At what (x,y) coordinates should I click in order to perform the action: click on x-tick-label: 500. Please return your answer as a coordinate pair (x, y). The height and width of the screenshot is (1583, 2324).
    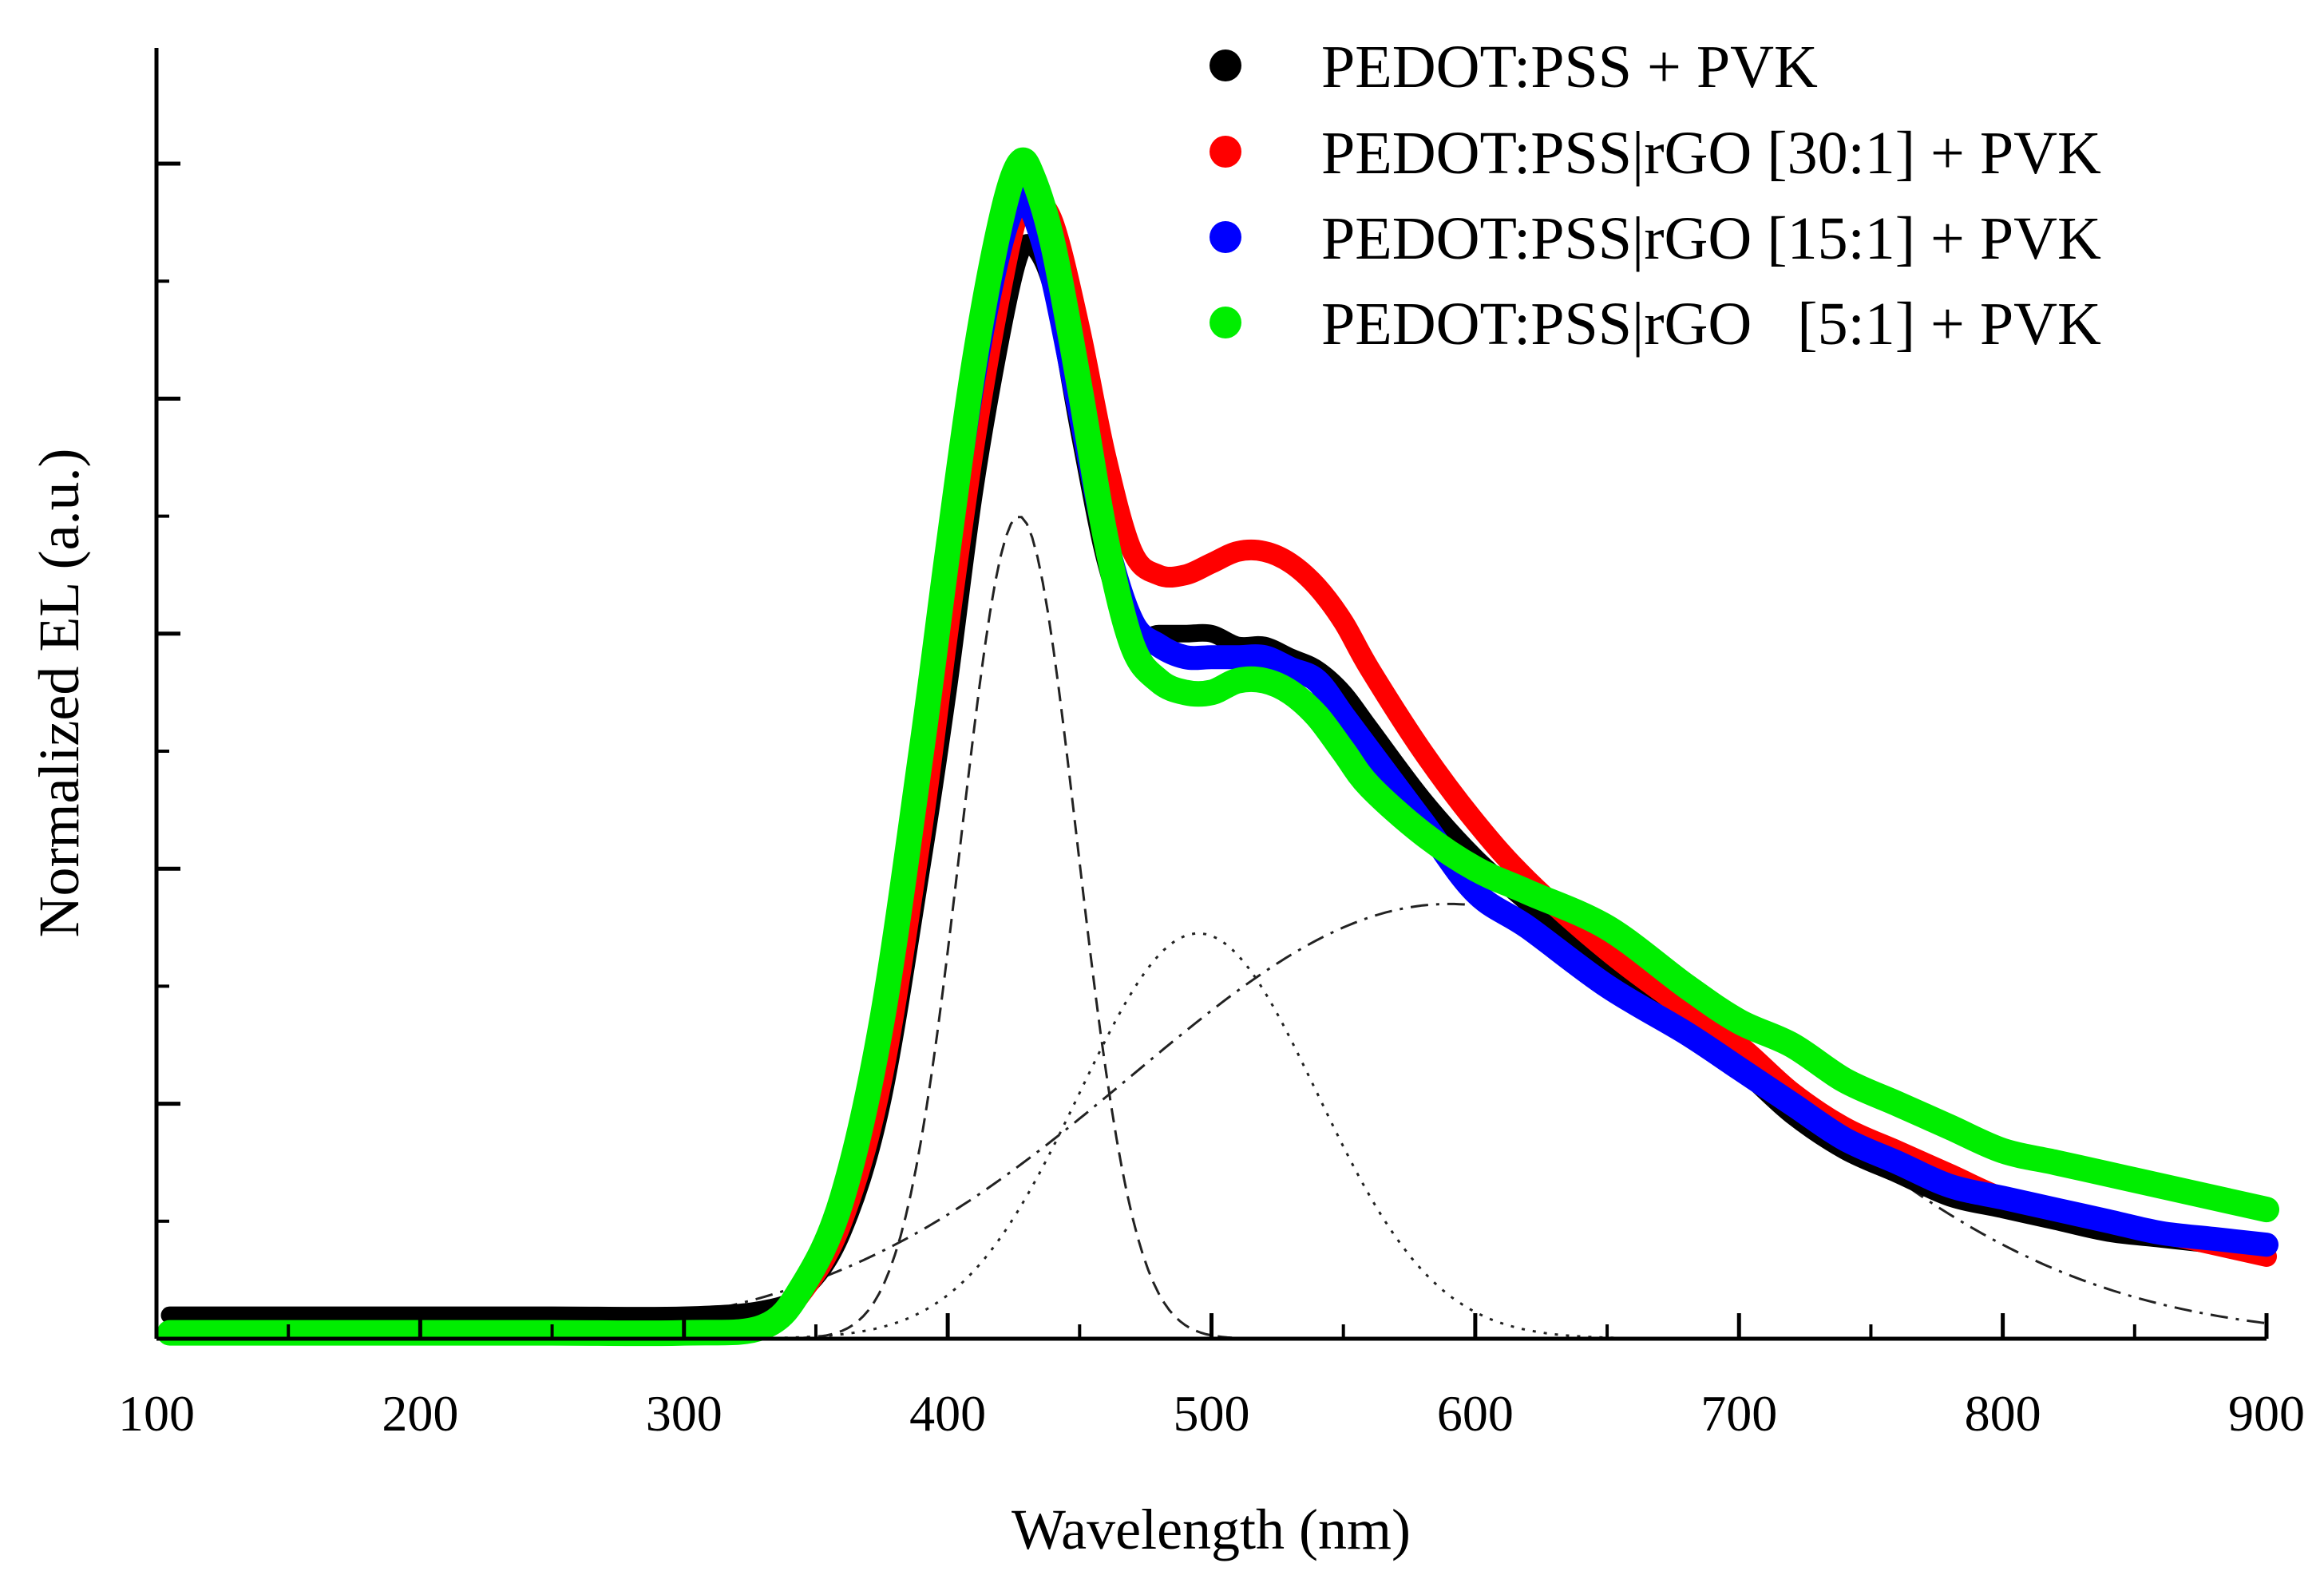
    Looking at the image, I should click on (1212, 1413).